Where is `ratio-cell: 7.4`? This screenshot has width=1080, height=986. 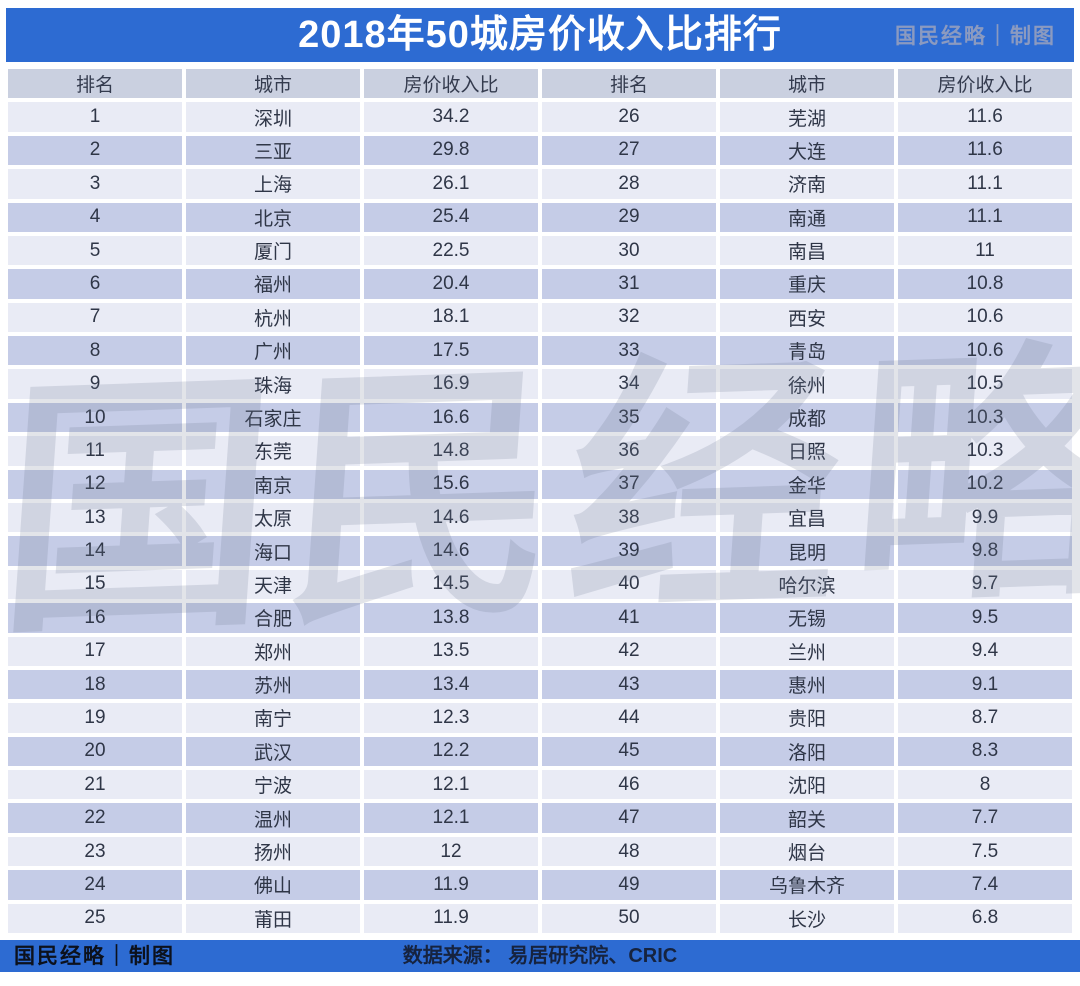 ratio-cell: 7.4 is located at coordinates (985, 885).